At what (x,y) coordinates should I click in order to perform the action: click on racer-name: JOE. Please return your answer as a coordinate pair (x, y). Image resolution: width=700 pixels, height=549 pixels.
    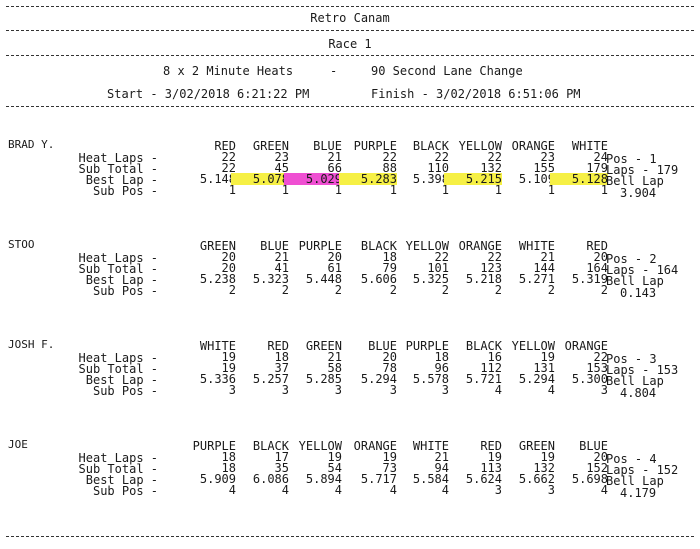
    Looking at the image, I should click on (18, 444).